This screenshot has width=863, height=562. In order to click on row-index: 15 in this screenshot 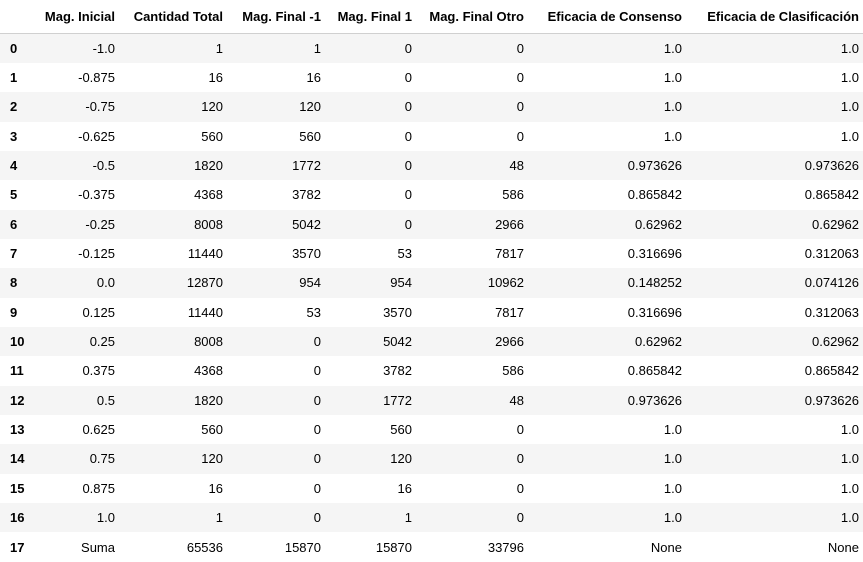, I will do `click(17, 488)`.